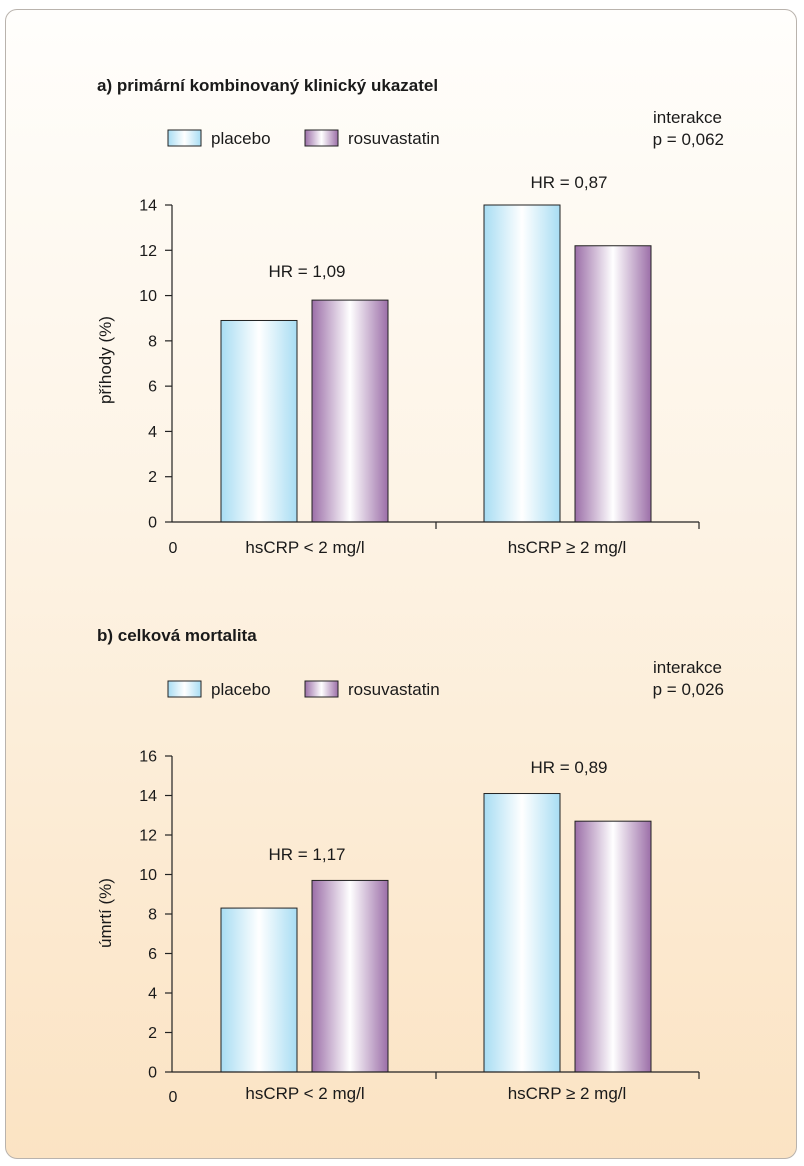 The width and height of the screenshot is (804, 1166). I want to click on chart-a-y-ticks: 0 2 4 6 8 10 12 14, so click(155, 365).